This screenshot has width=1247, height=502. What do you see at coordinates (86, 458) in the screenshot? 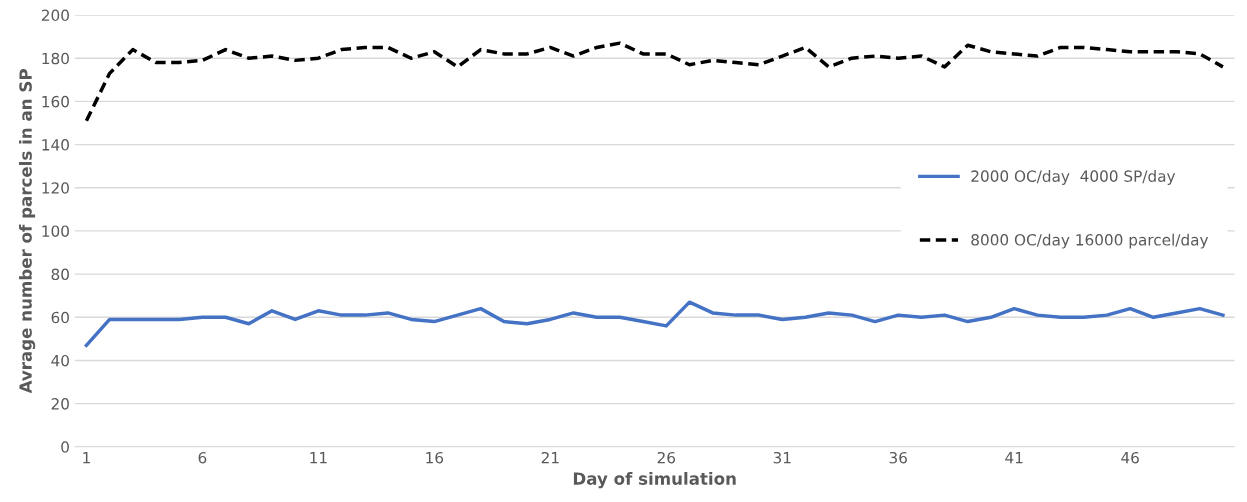
I see `x-tick-label: 1` at bounding box center [86, 458].